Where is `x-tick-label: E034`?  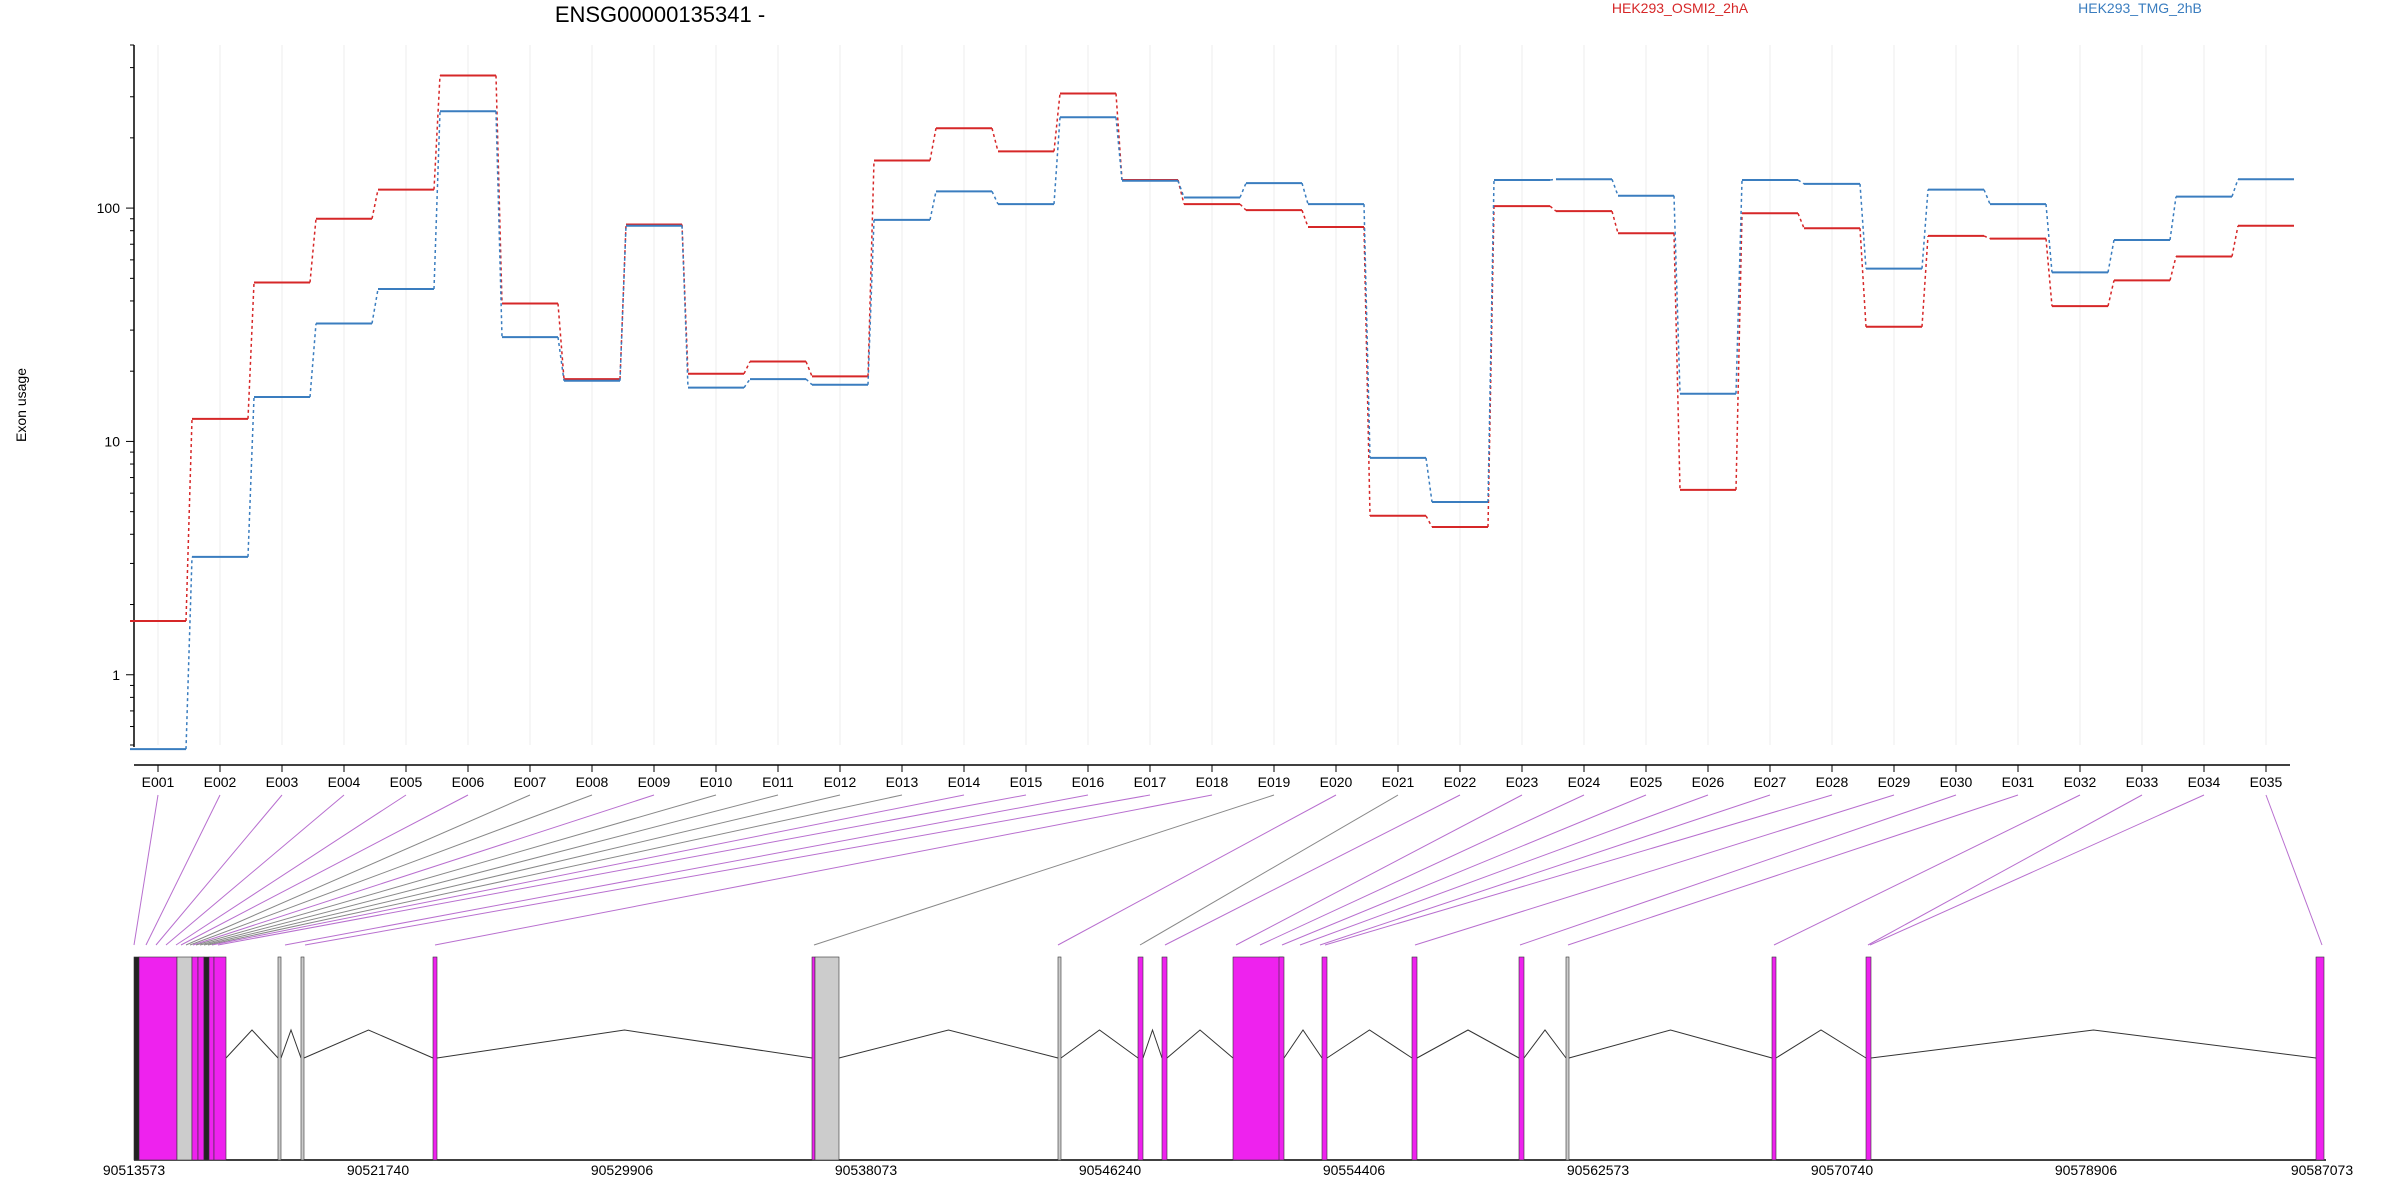 x-tick-label: E034 is located at coordinates (2204, 782).